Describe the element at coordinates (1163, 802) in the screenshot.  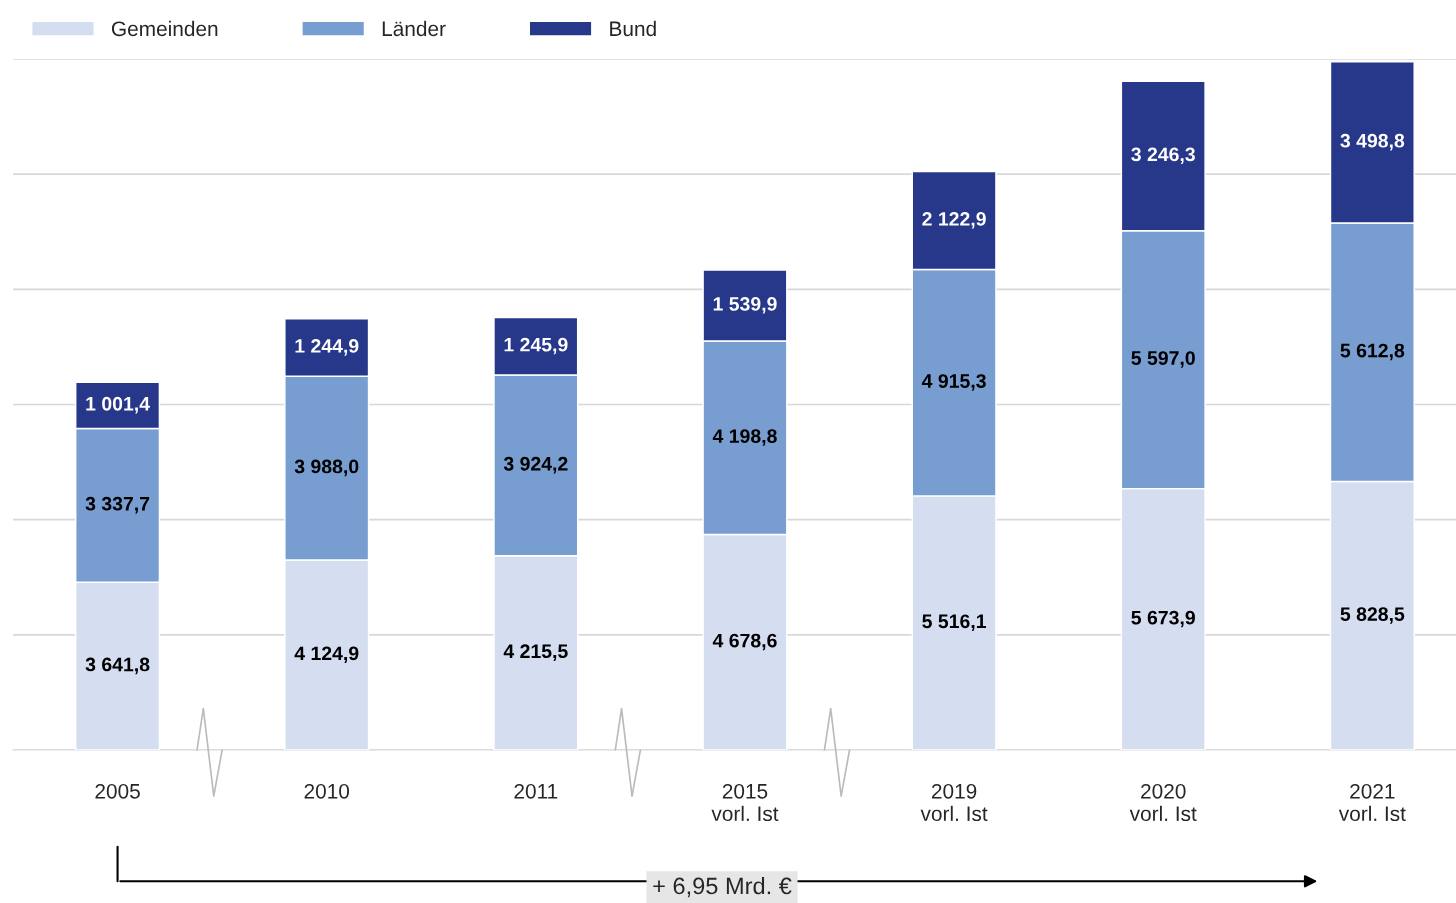
I see `x-tick-label: 2020 vorl. Ist` at that location.